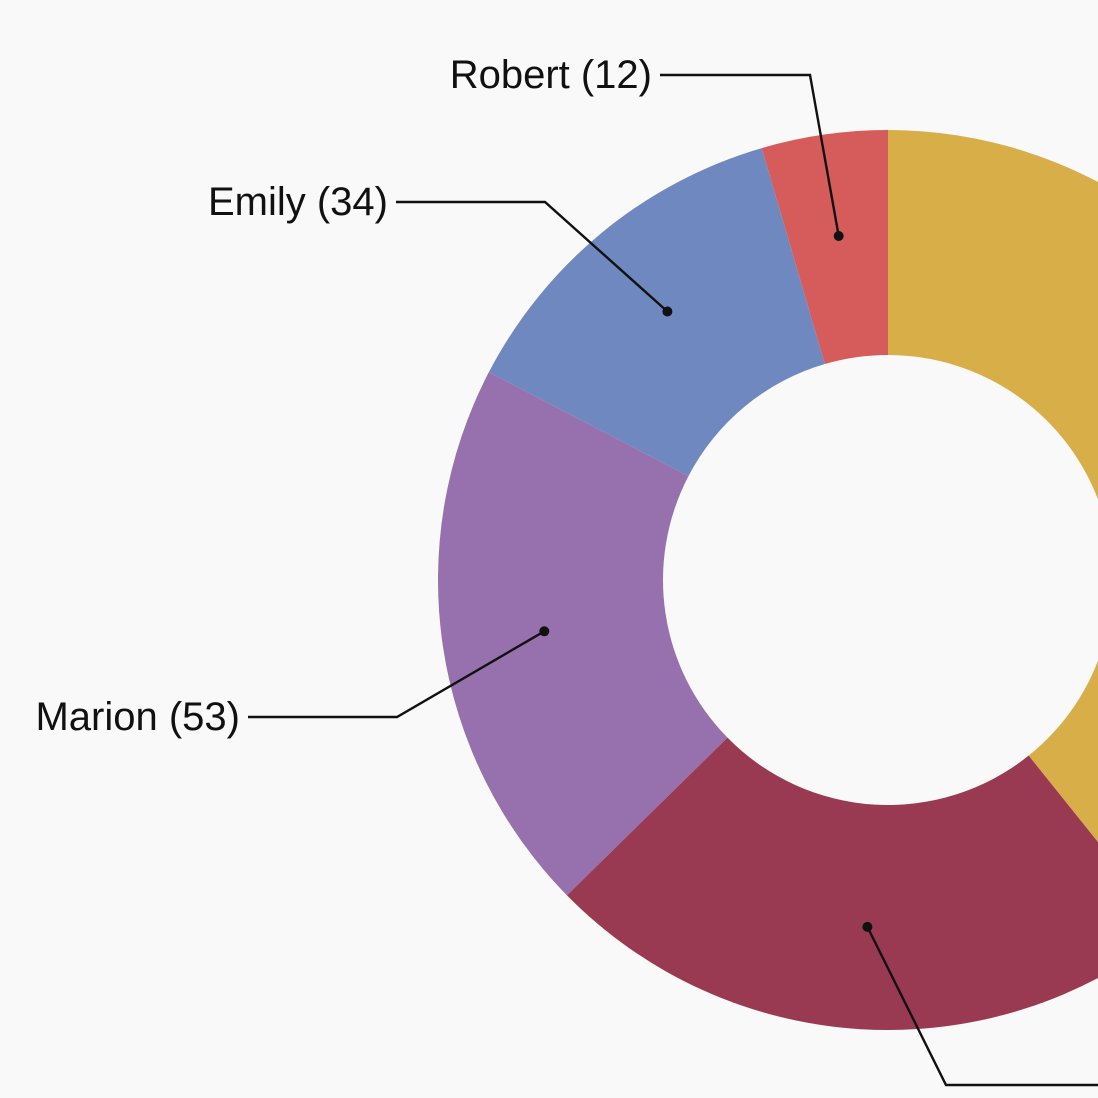 This screenshot has width=1098, height=1098. I want to click on slice-label-emily: Emily (34), so click(298, 202).